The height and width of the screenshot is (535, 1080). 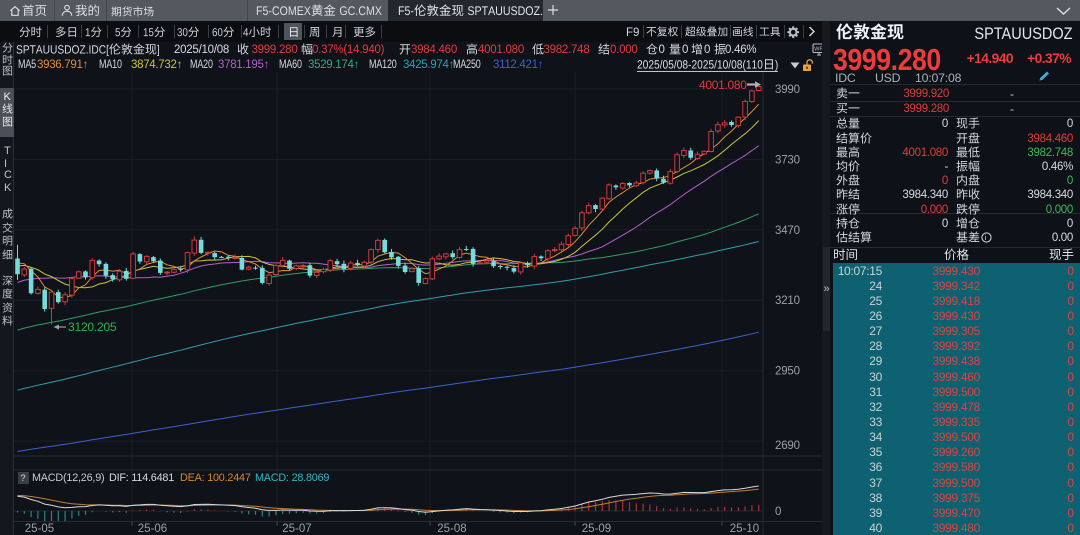 What do you see at coordinates (787, 372) in the screenshot?
I see `svg-text: 2950` at bounding box center [787, 372].